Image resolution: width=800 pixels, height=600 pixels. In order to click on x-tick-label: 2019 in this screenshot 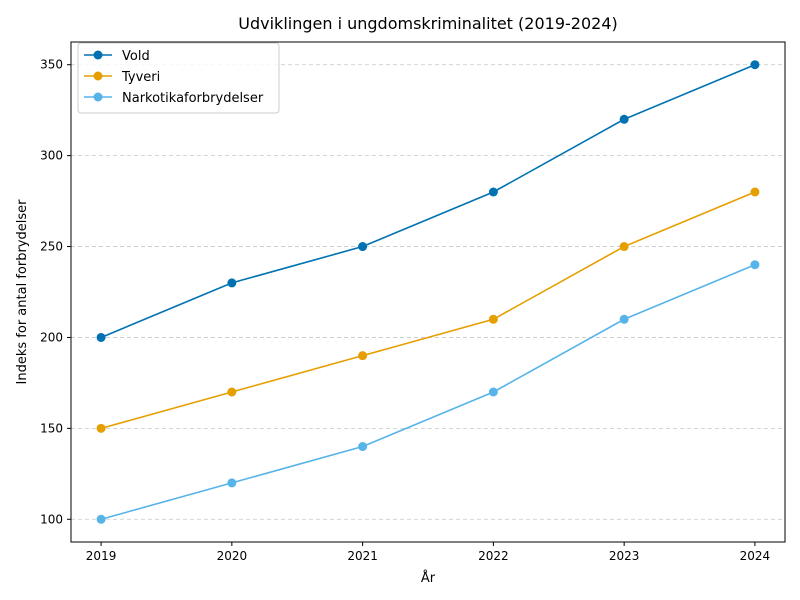, I will do `click(101, 556)`.